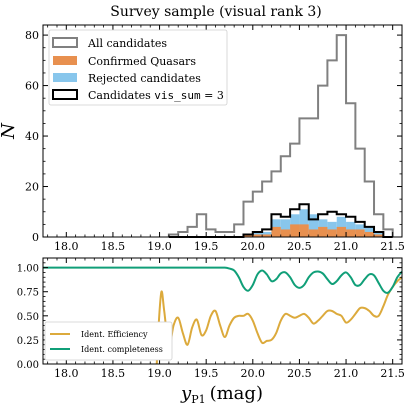 This screenshot has height=407, width=407. What do you see at coordinates (32, 187) in the screenshot?
I see `y-tick-label: 20` at bounding box center [32, 187].